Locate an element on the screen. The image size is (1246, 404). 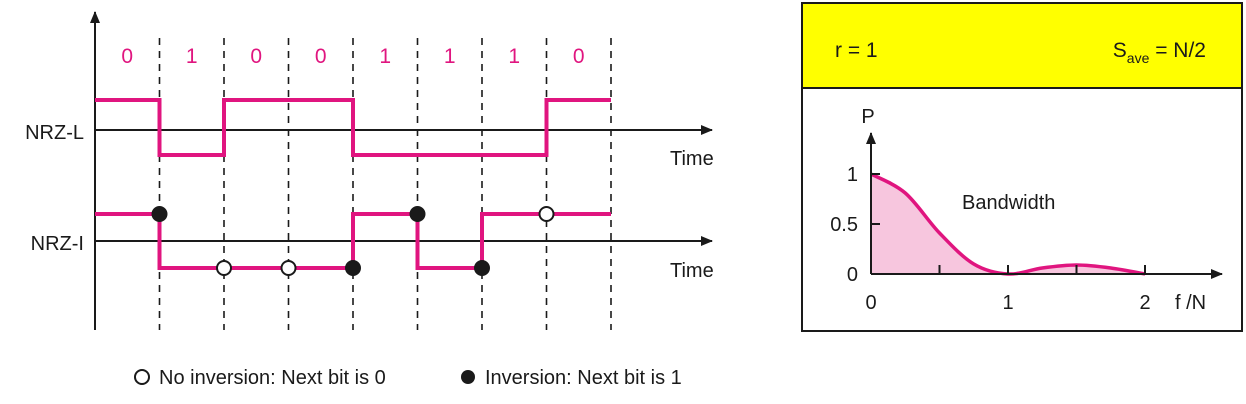
power-axis-label: P is located at coordinates (867, 117).